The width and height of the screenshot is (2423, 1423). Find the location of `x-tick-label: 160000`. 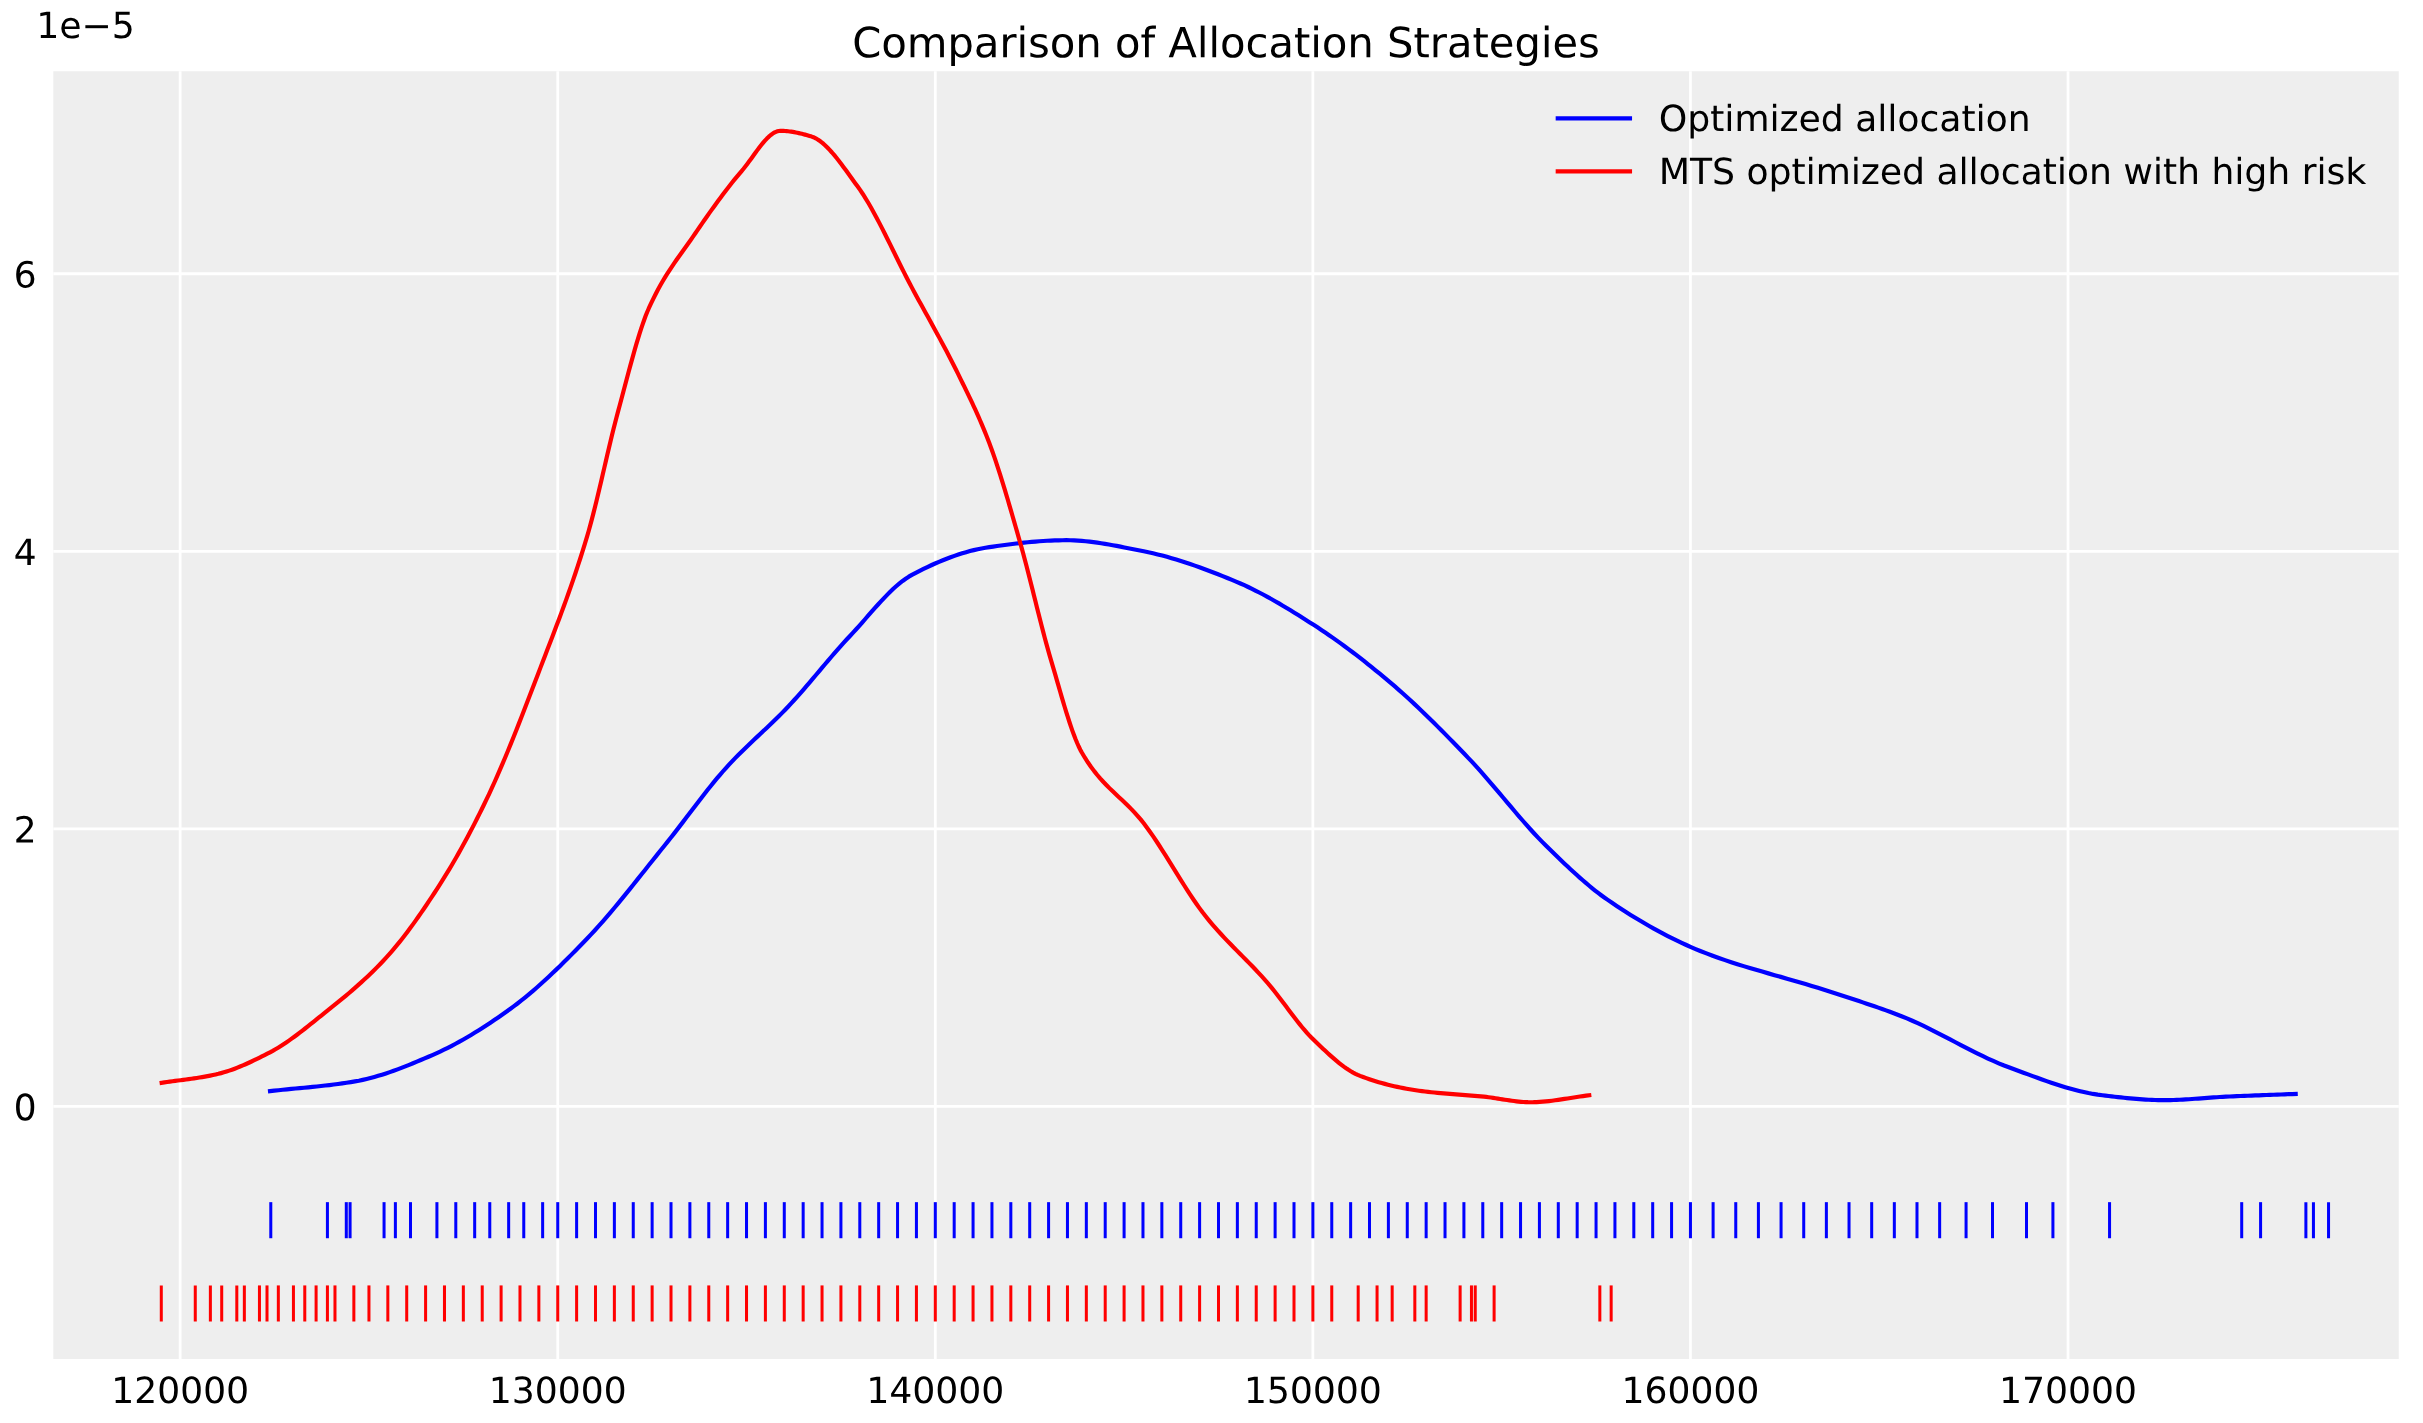

x-tick-label: 160000 is located at coordinates (1691, 1390).